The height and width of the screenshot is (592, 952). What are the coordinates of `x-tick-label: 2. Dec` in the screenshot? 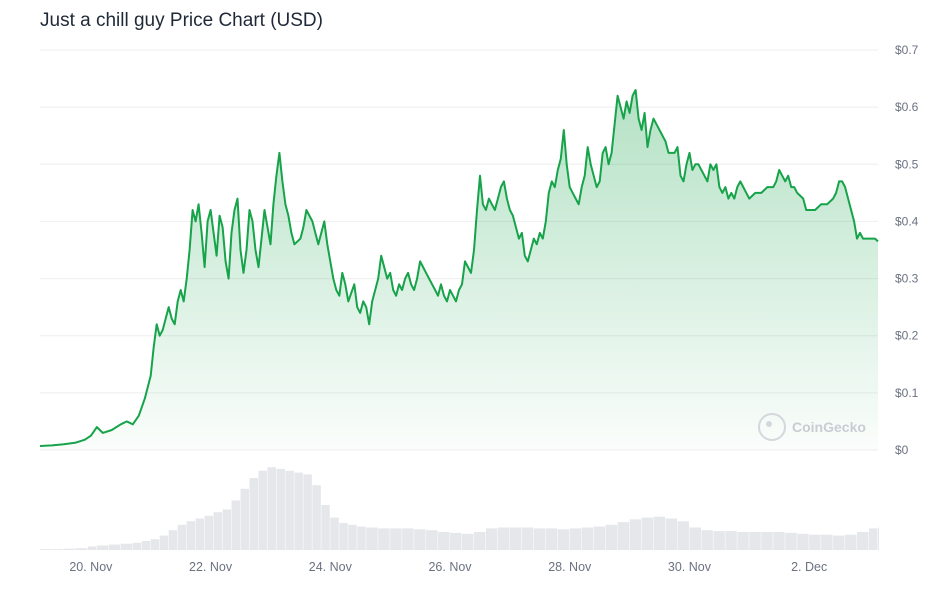 It's located at (809, 567).